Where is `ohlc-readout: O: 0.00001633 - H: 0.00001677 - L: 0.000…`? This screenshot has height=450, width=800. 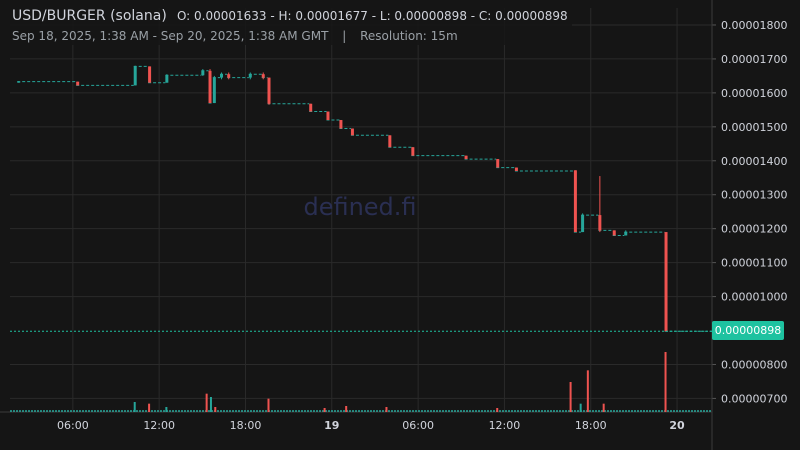 ohlc-readout: O: 0.00001633 - H: 0.00001677 - L: 0.000… is located at coordinates (372, 16).